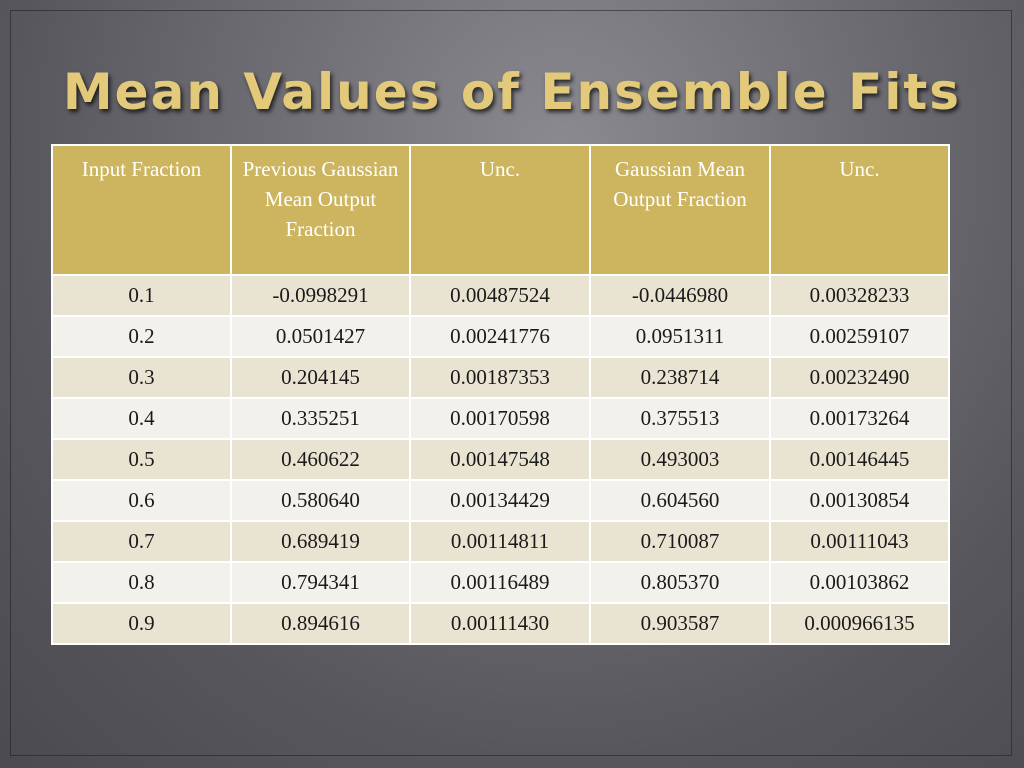 This screenshot has height=768, width=1024. I want to click on cell-previous-unc: 0.00147548, so click(500, 459).